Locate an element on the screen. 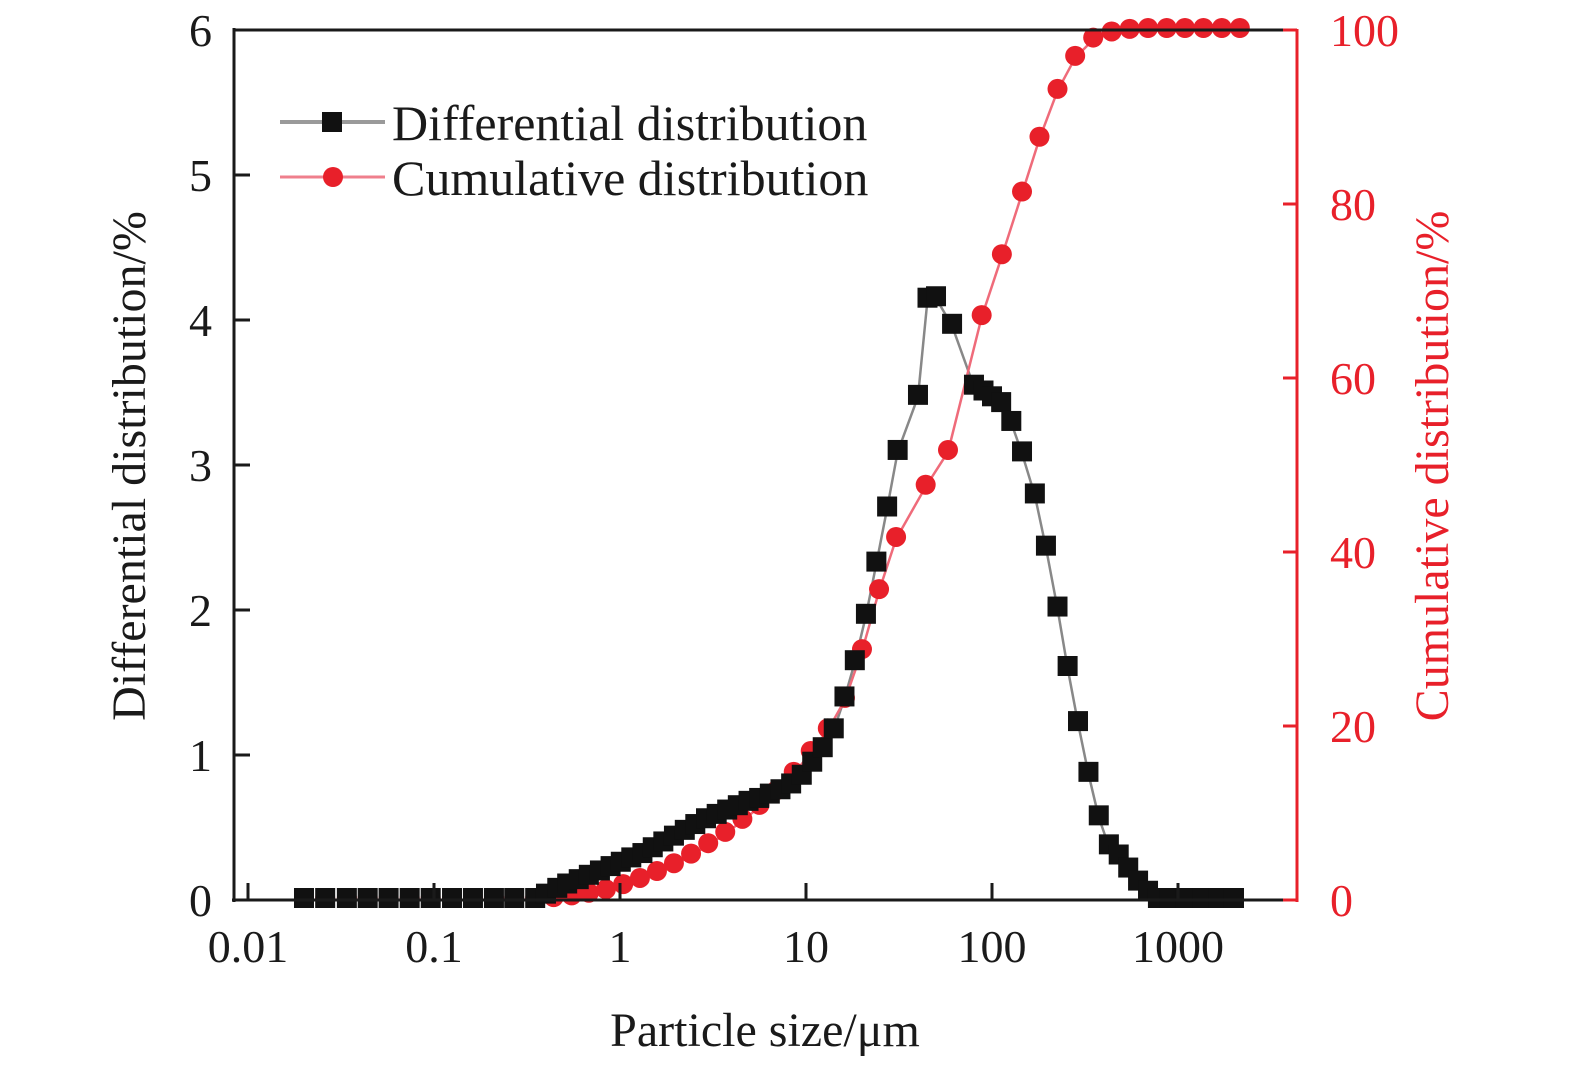  legend-item-cumulative: Cumulative distribution is located at coordinates (574, 178).